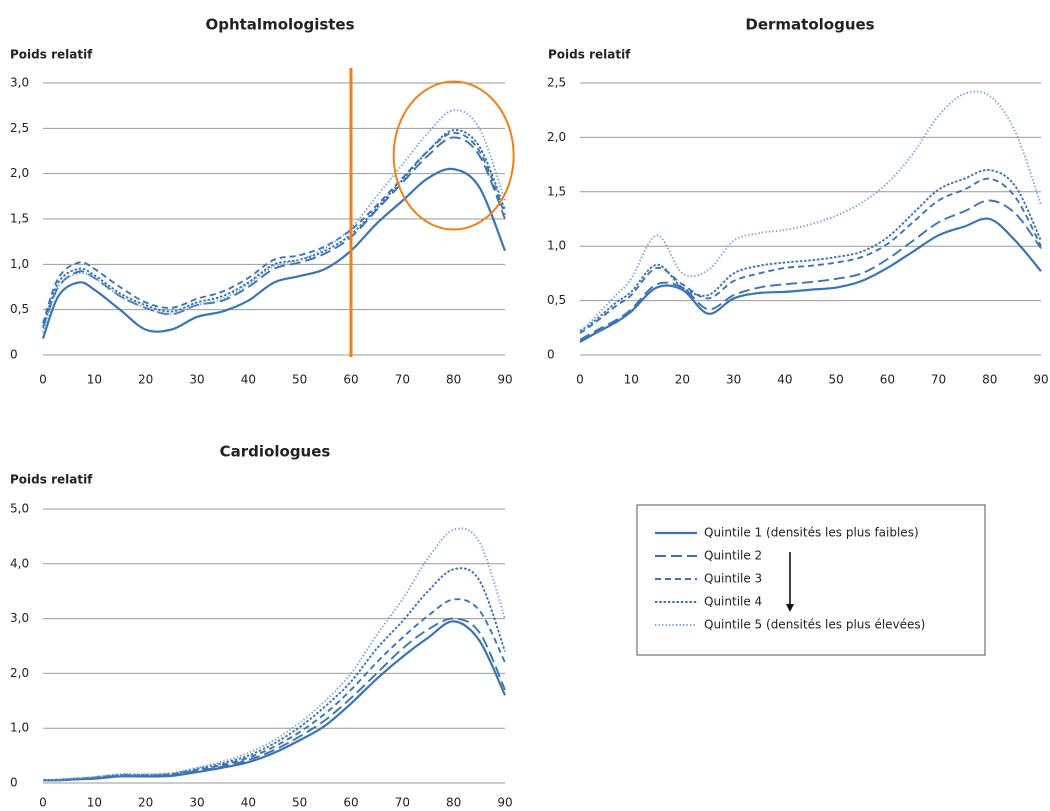 The width and height of the screenshot is (1050, 811). Describe the element at coordinates (19, 563) in the screenshot. I see `y-tick-label: 4,0` at that location.